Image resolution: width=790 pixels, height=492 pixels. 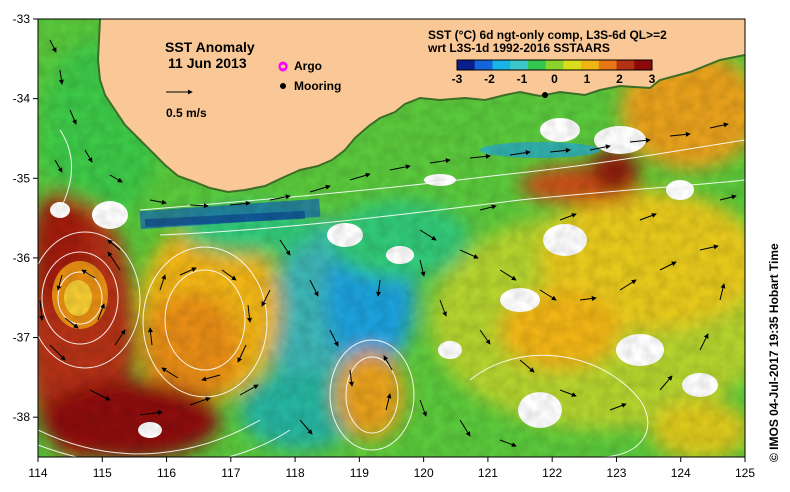 What do you see at coordinates (22, 258) in the screenshot?
I see `y-tick-label: -36` at bounding box center [22, 258].